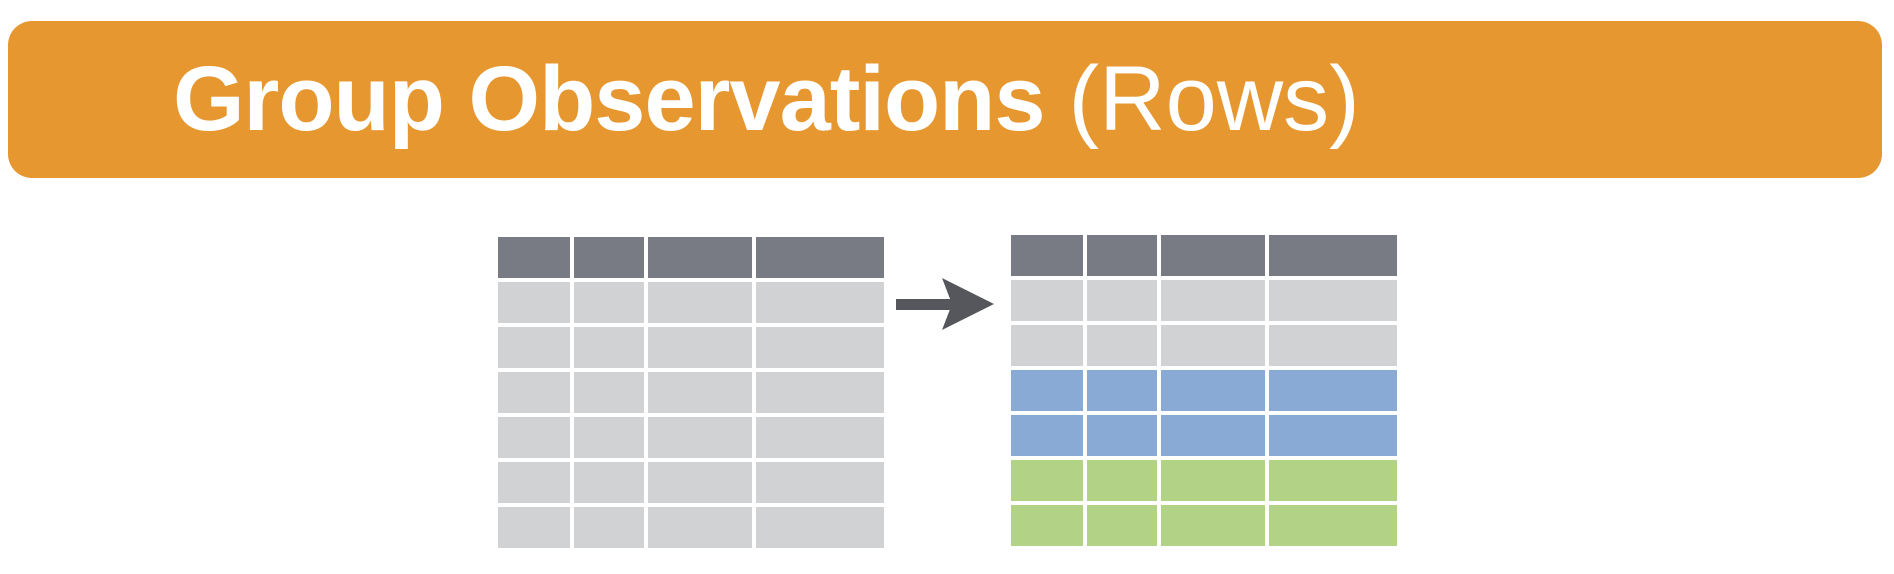 The width and height of the screenshot is (1894, 574). I want to click on input-table, so click(691, 392).